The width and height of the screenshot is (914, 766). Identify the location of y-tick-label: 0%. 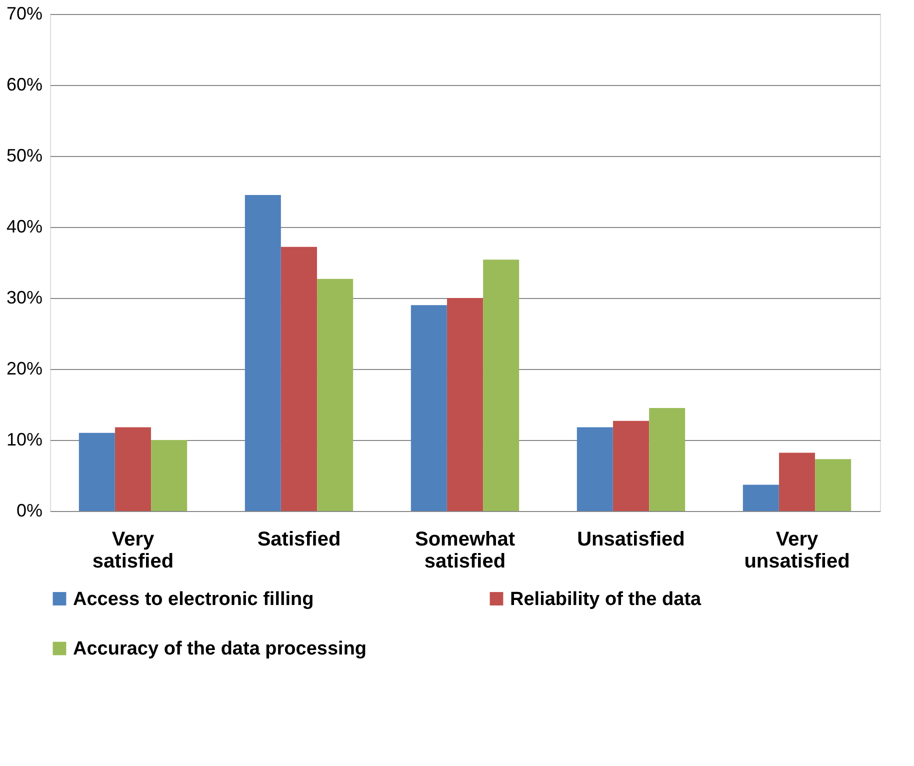
(29, 510).